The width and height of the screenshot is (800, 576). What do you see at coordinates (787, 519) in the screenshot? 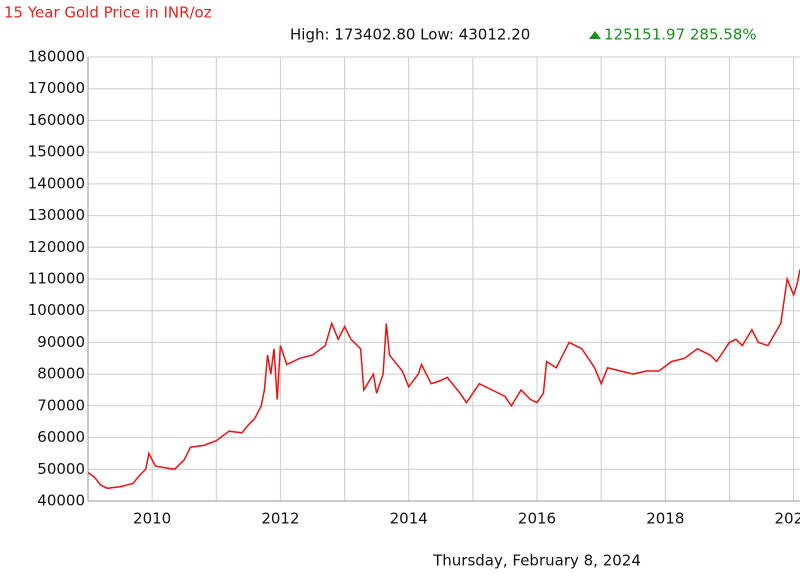
I see `x-tick-label: 2020` at bounding box center [787, 519].